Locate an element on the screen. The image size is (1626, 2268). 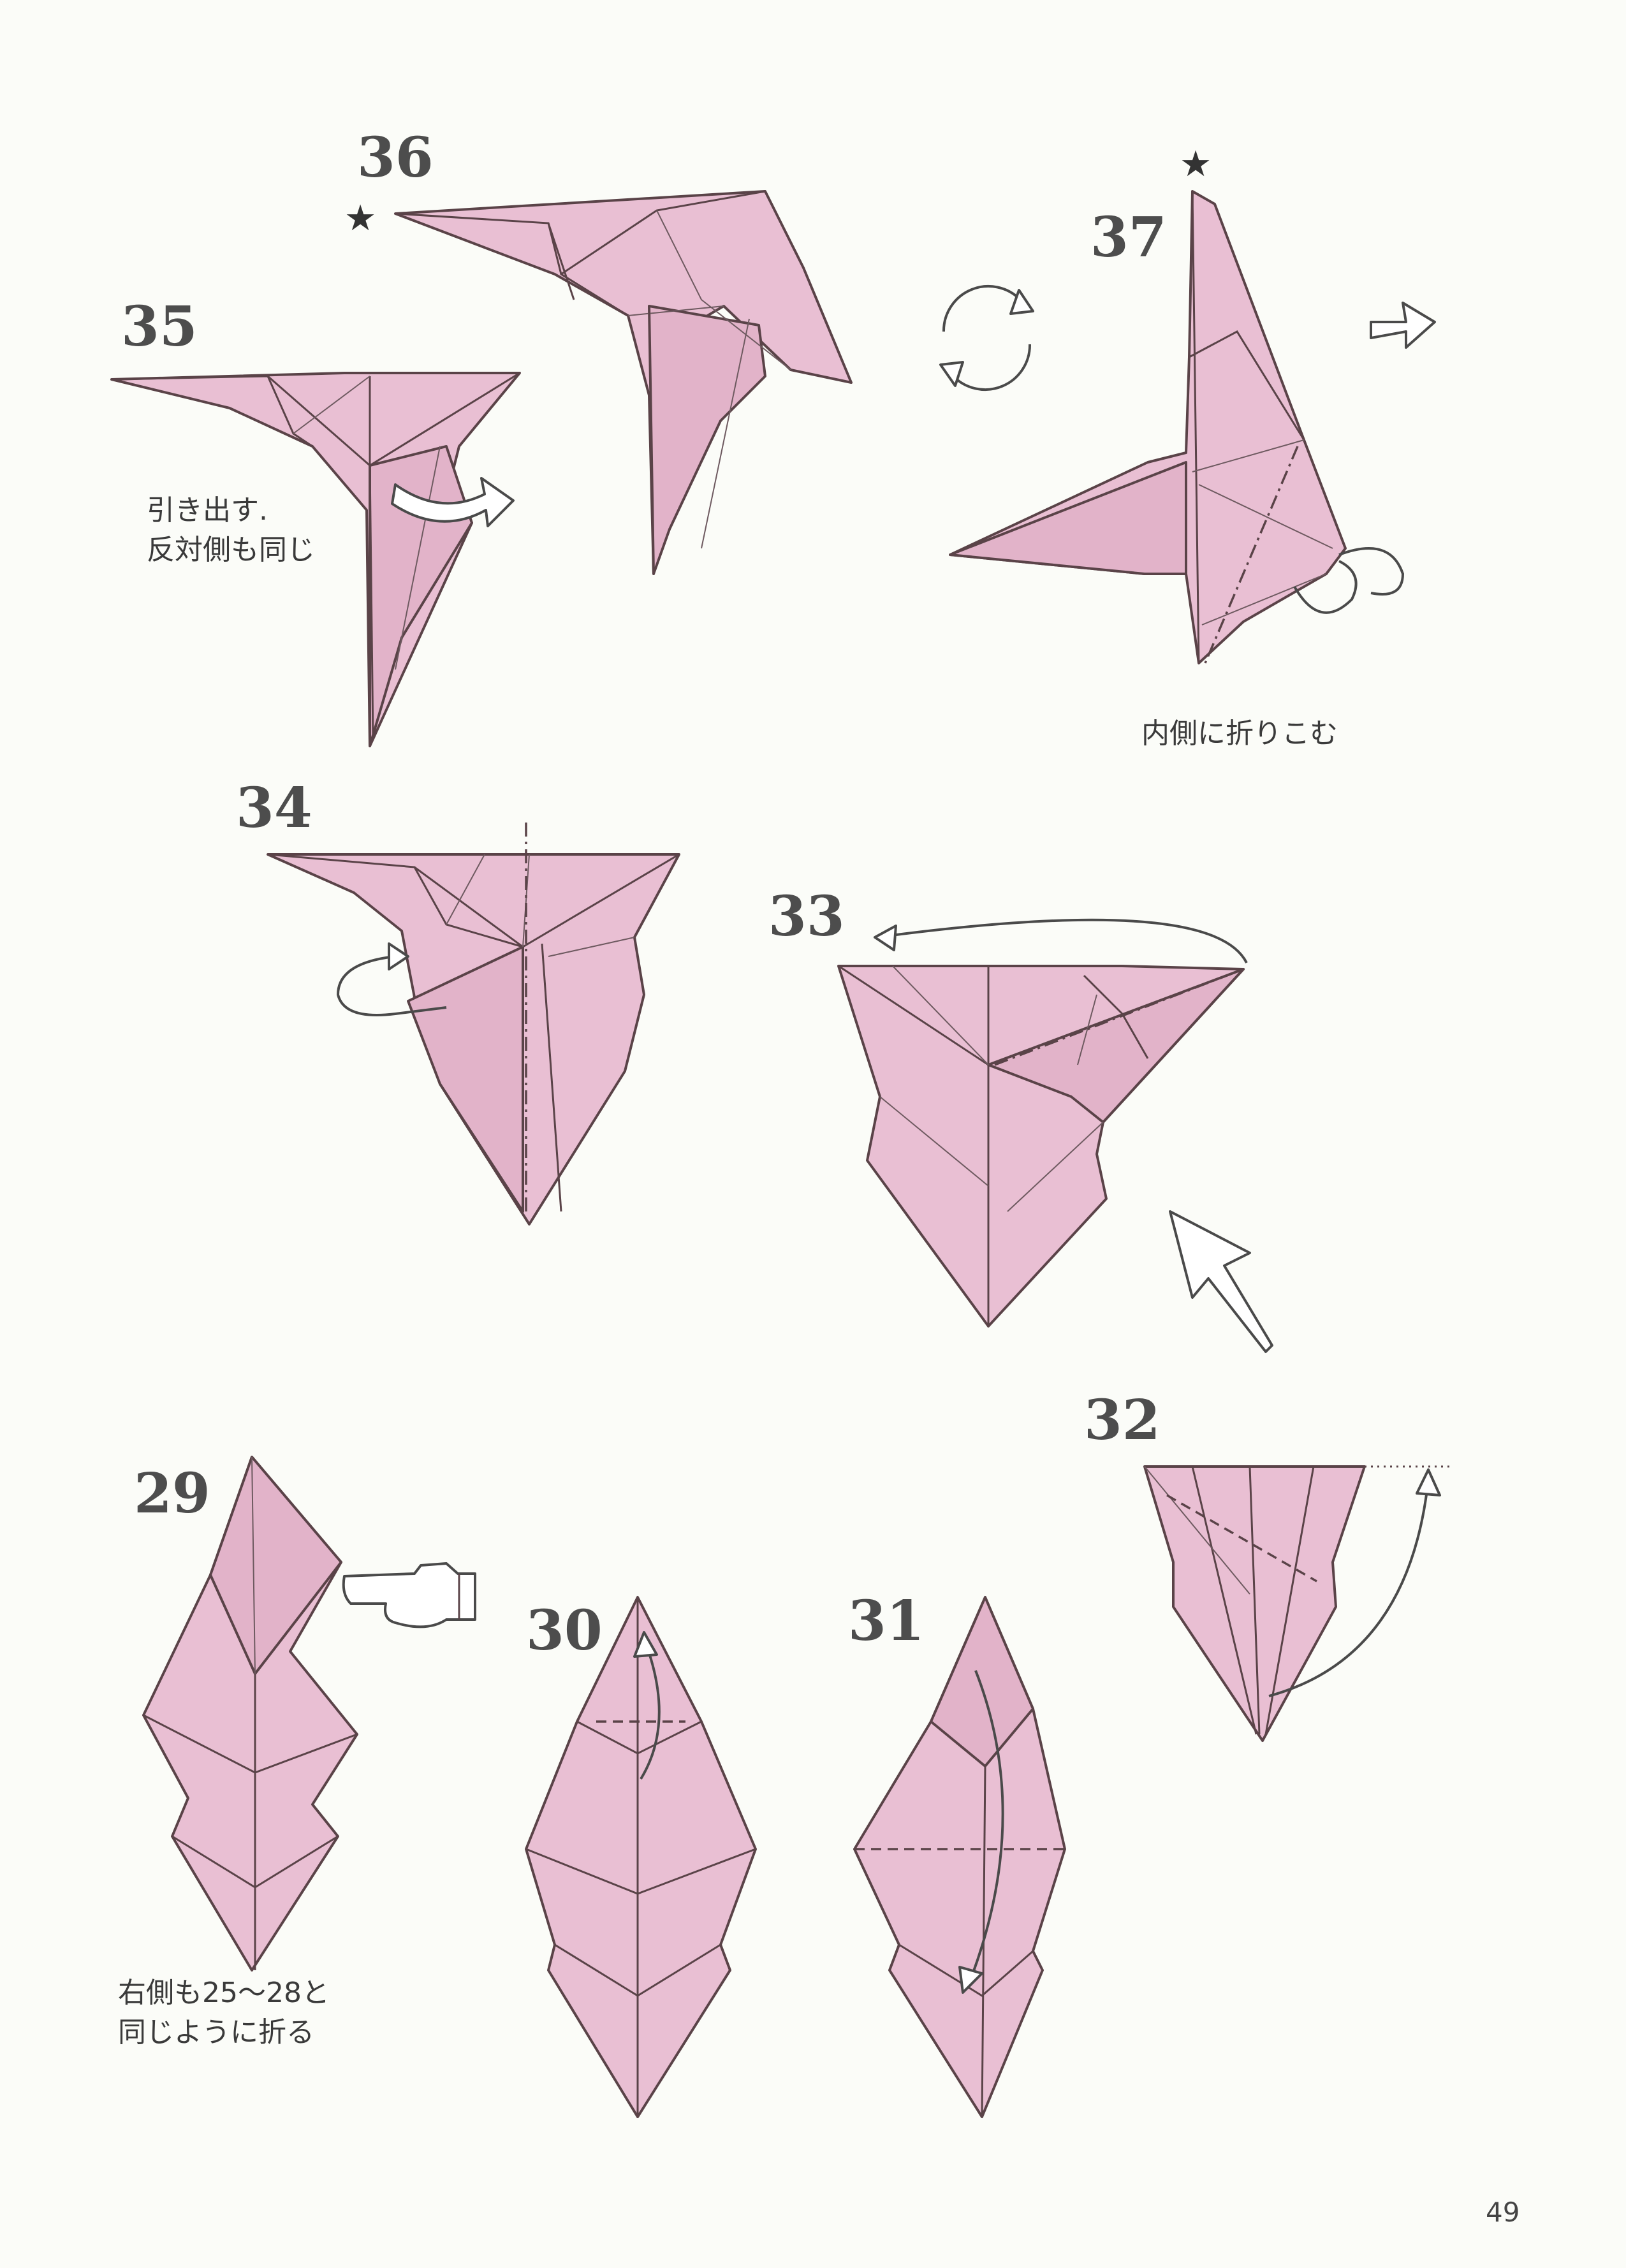
step-number-30: 30 is located at coordinates (565, 1631).